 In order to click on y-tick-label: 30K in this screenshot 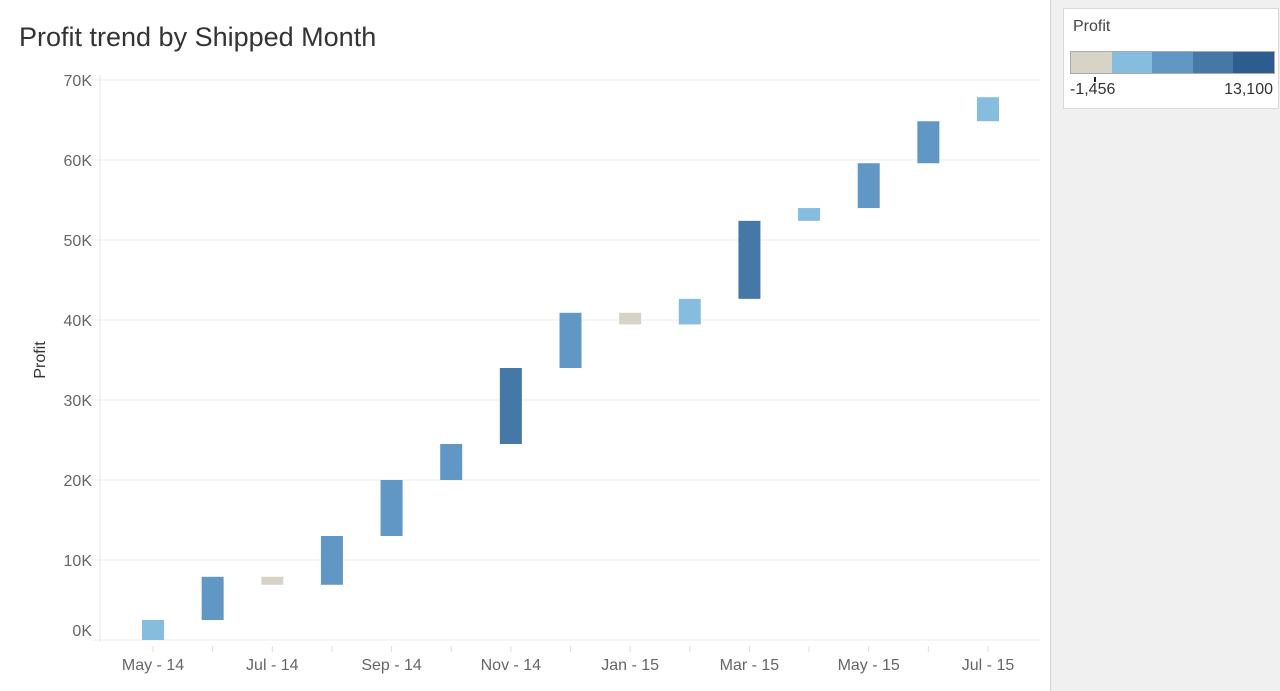, I will do `click(78, 401)`.